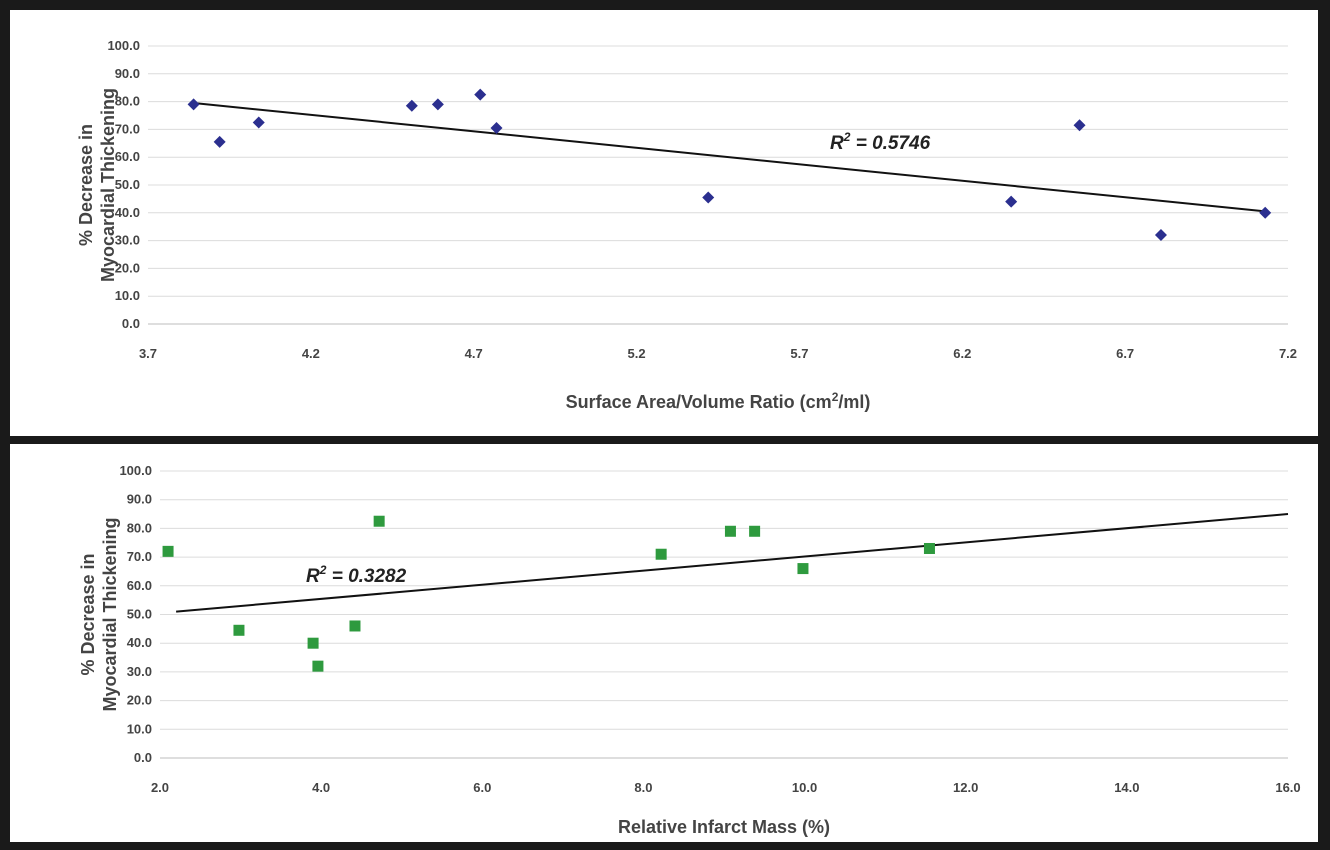 The width and height of the screenshot is (1330, 850). I want to click on x-tick-label: 5.7, so click(799, 353).